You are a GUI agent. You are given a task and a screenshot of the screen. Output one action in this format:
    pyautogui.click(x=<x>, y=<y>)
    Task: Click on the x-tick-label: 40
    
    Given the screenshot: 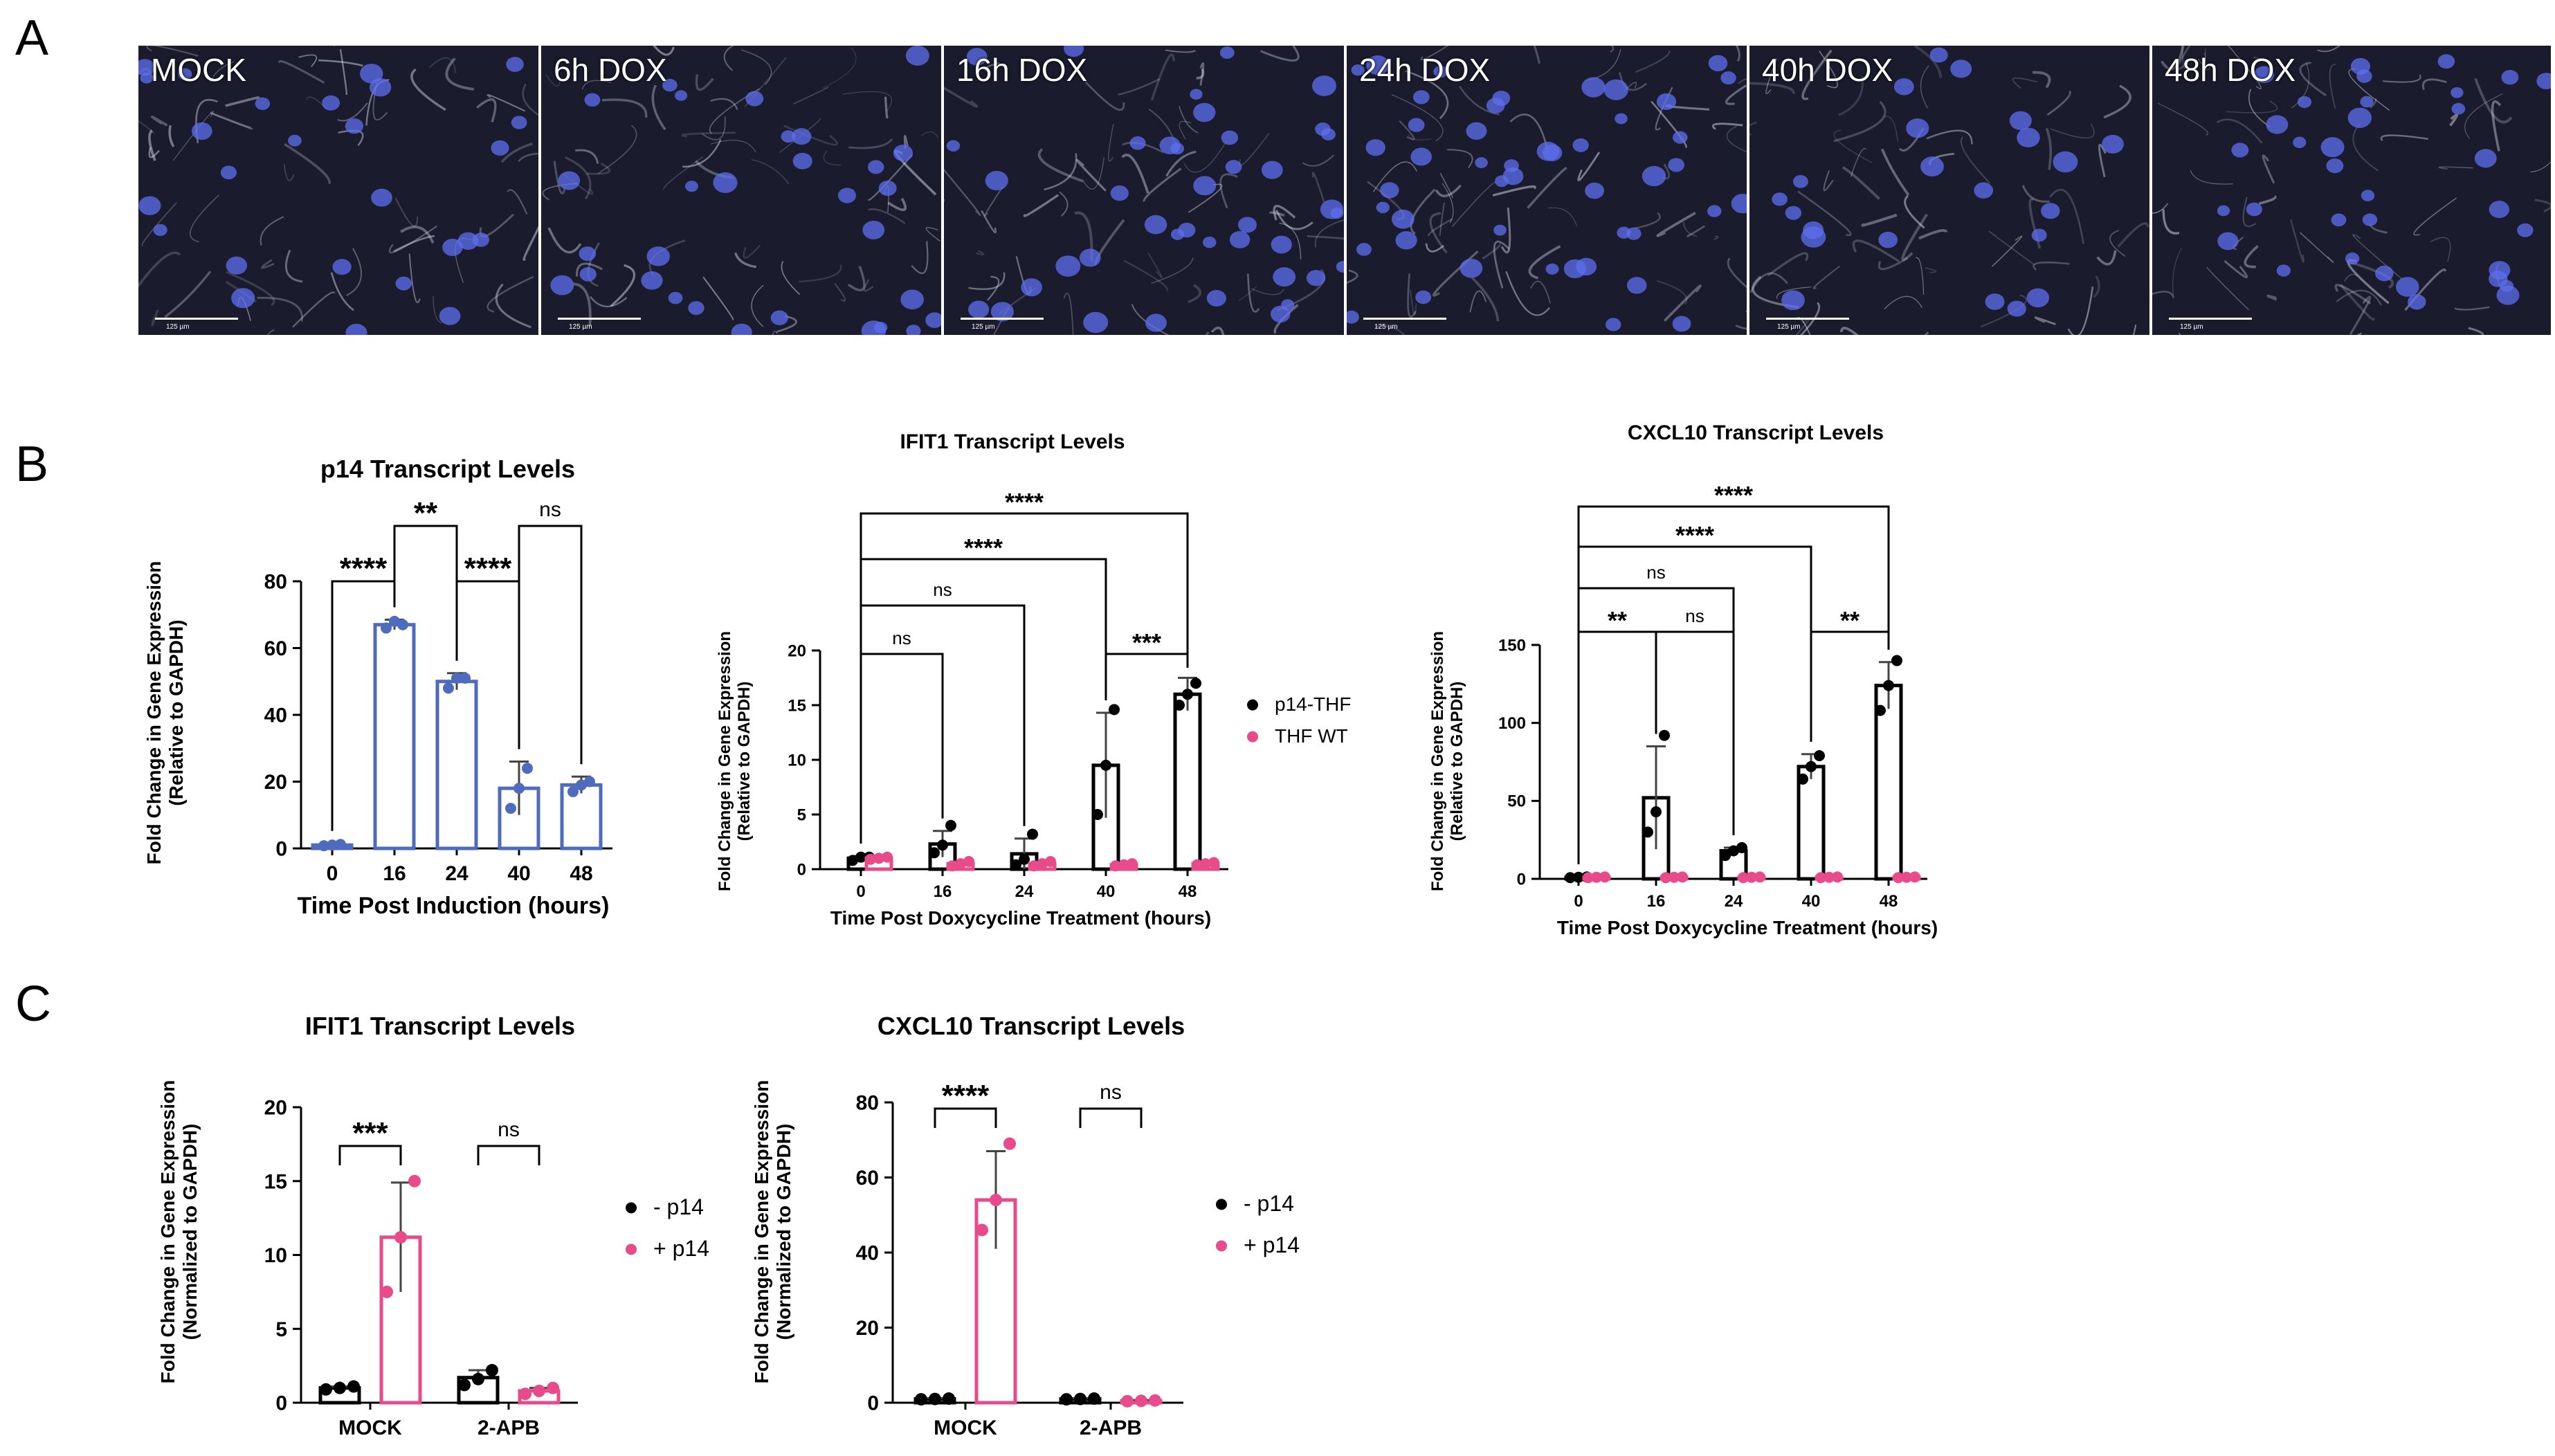 What is the action you would take?
    pyautogui.click(x=1106, y=891)
    